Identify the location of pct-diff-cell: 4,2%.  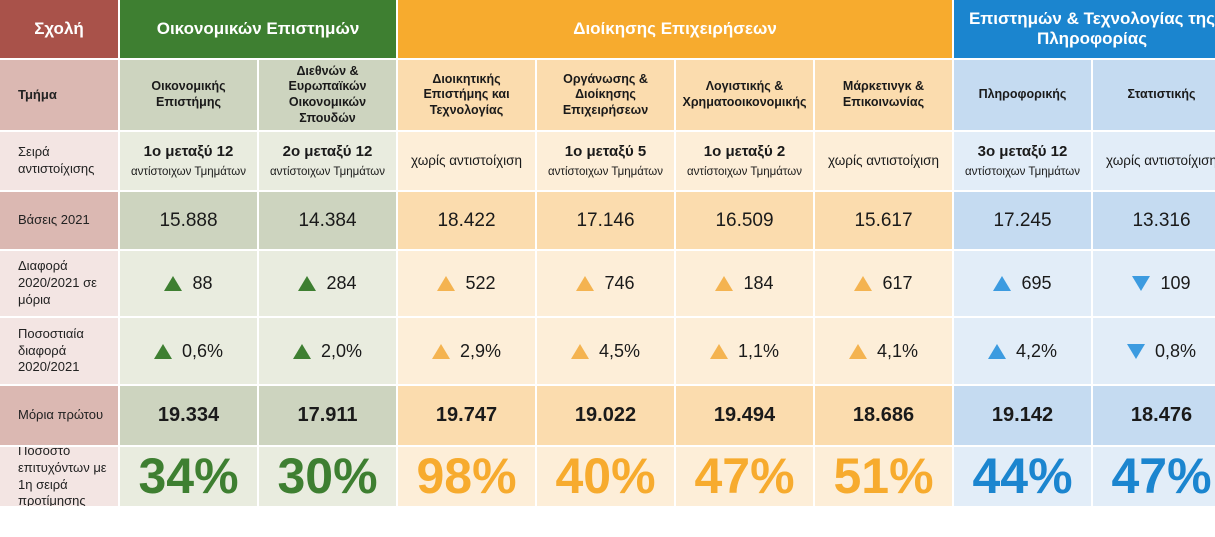
(1022, 351).